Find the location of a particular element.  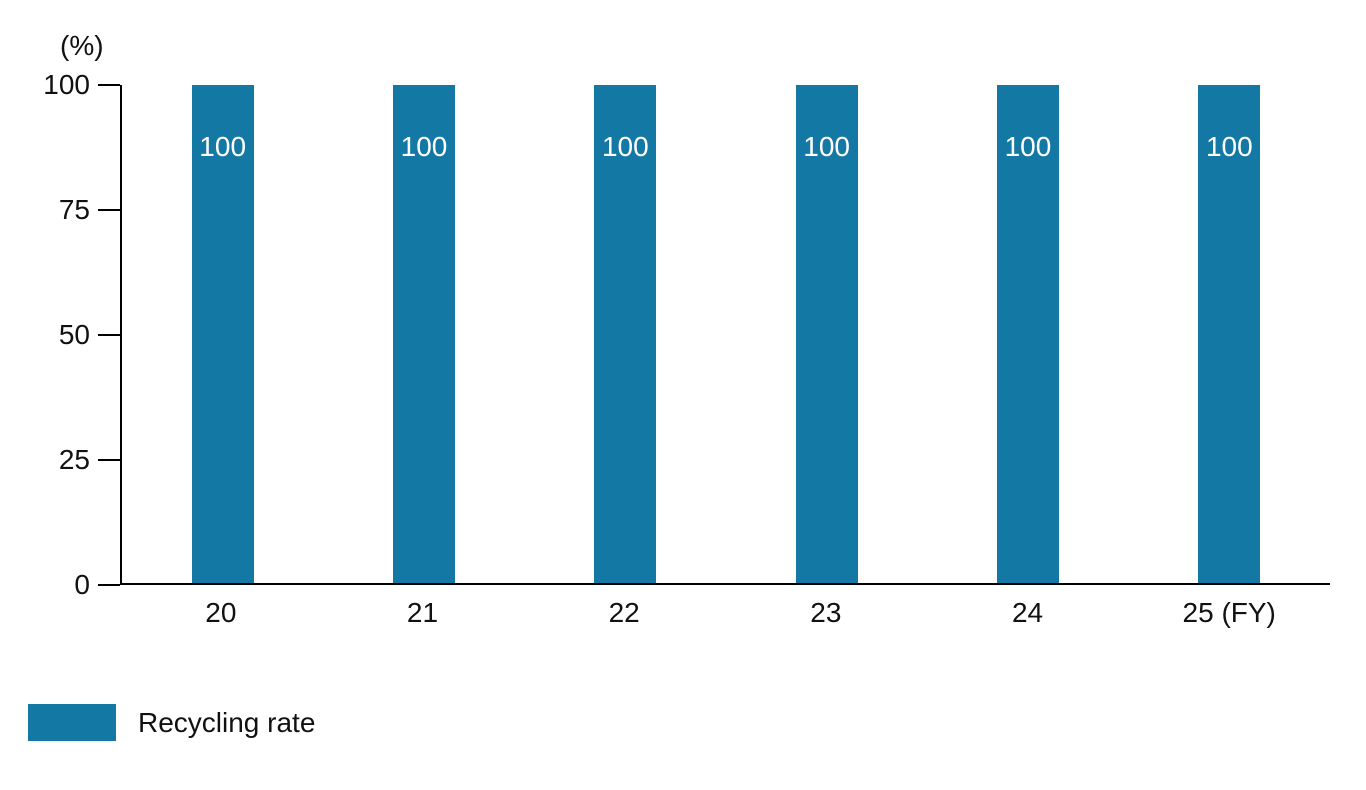

legend-swatch is located at coordinates (72, 722).